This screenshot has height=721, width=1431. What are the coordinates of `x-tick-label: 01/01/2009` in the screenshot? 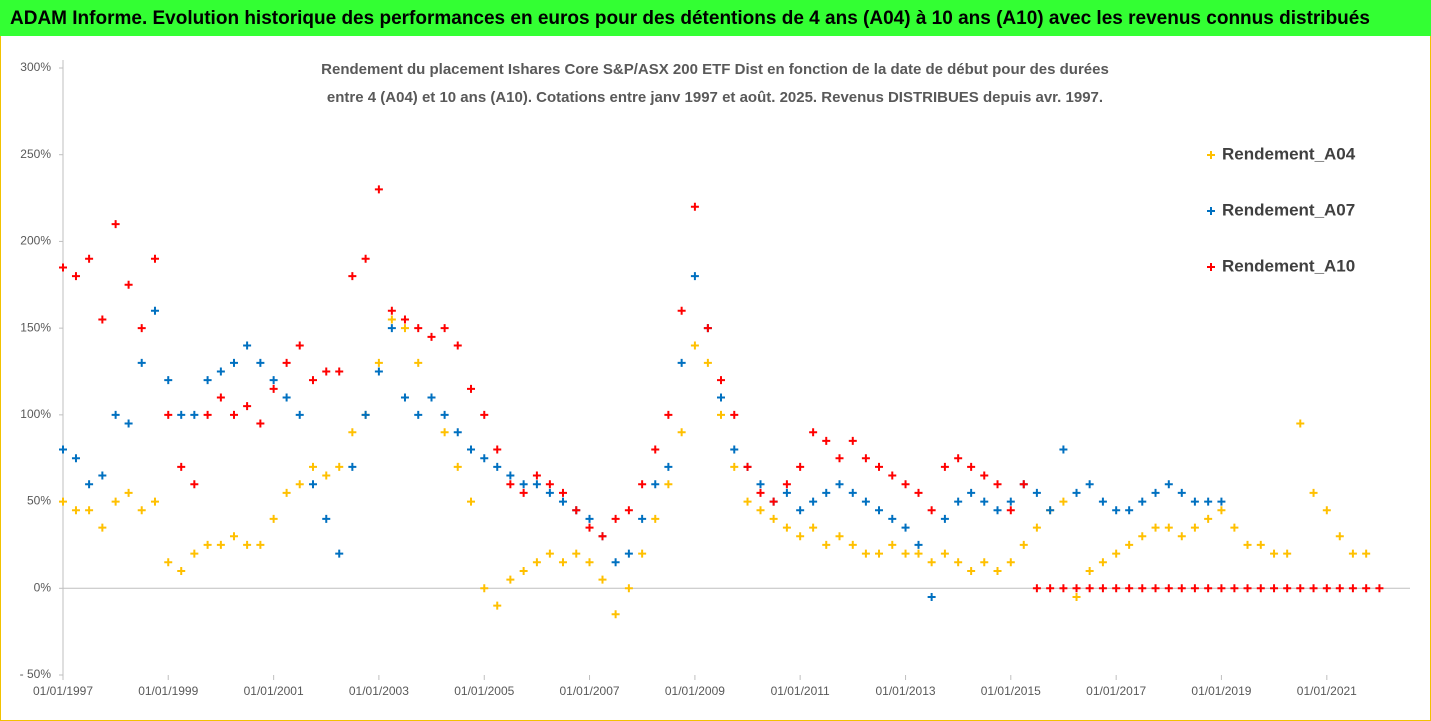 It's located at (695, 691).